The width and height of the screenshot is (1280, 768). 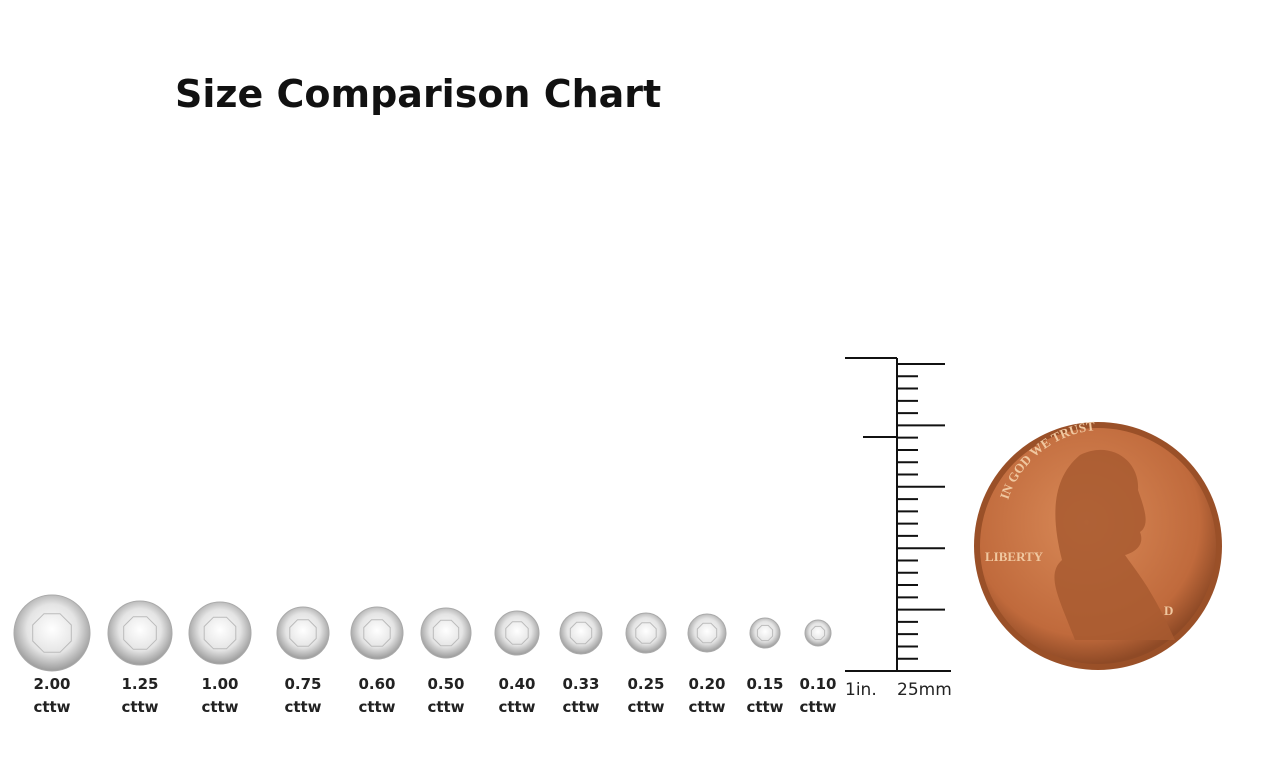 What do you see at coordinates (1014, 556) in the screenshot?
I see `coin-liberty: LIBERTY` at bounding box center [1014, 556].